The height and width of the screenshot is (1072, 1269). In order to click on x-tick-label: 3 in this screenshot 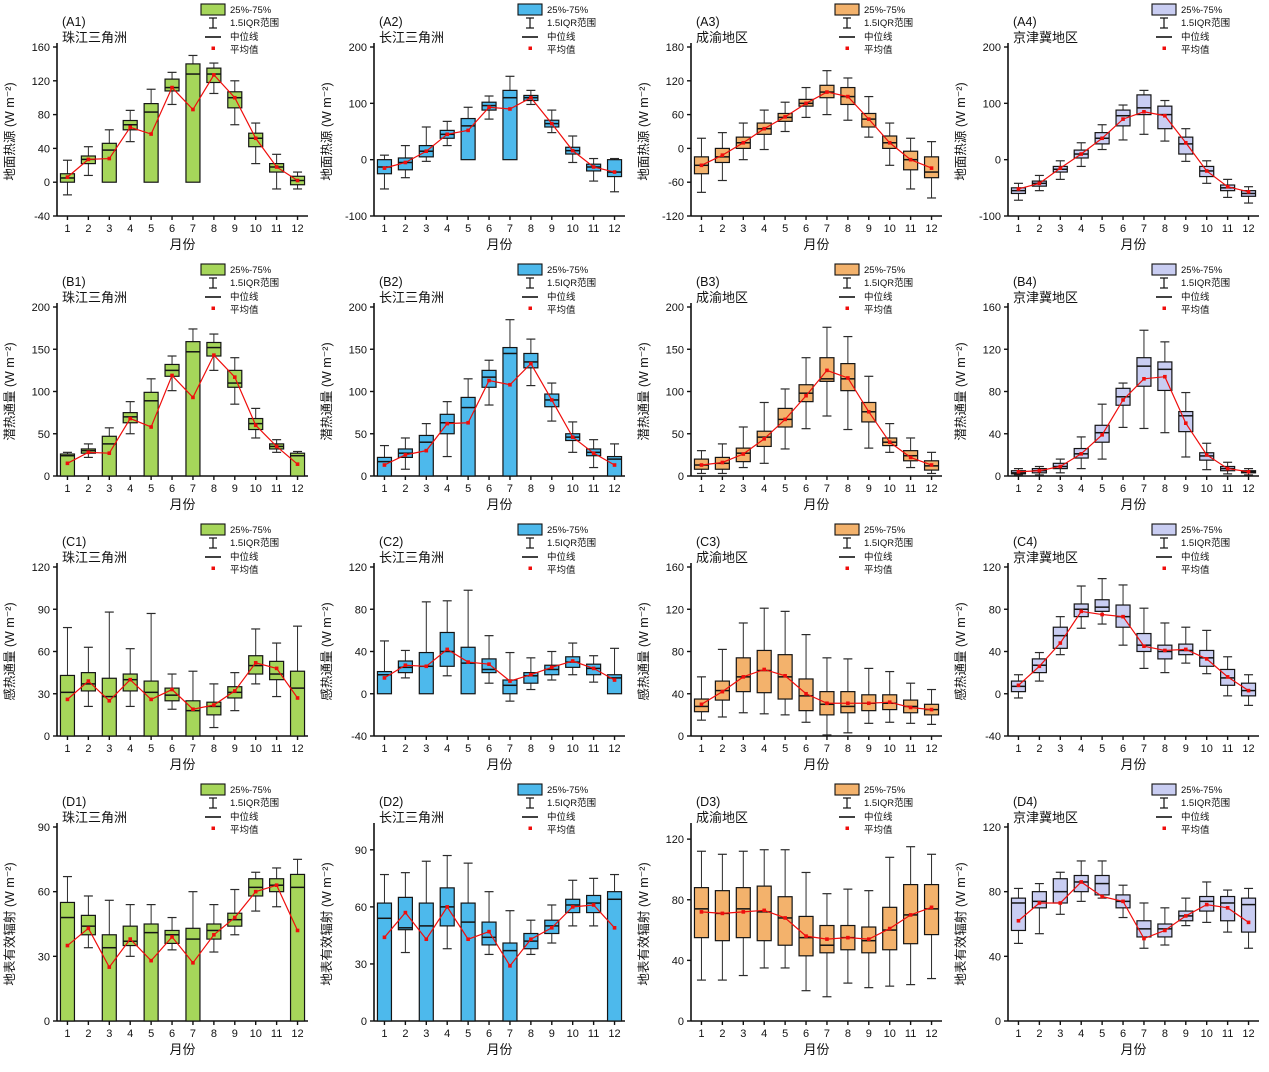, I will do `click(743, 749)`.